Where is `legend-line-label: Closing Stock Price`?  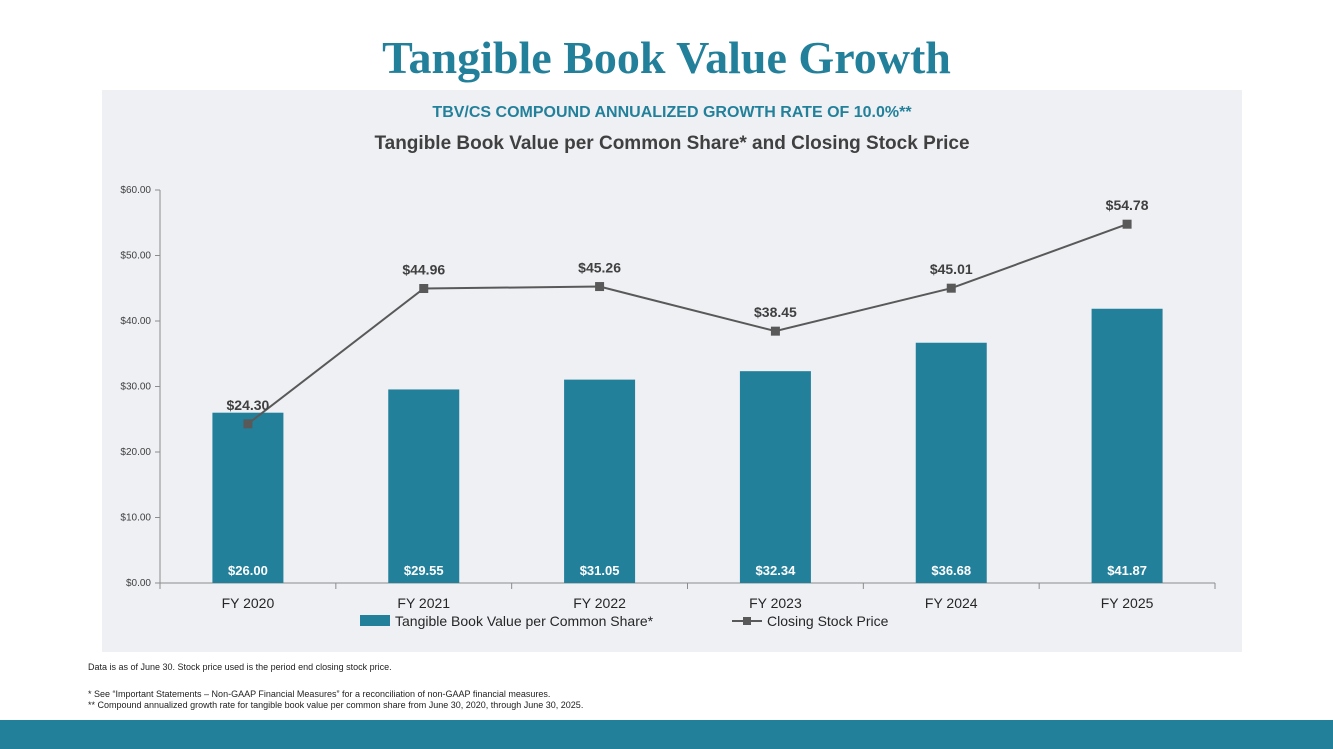 legend-line-label: Closing Stock Price is located at coordinates (828, 621).